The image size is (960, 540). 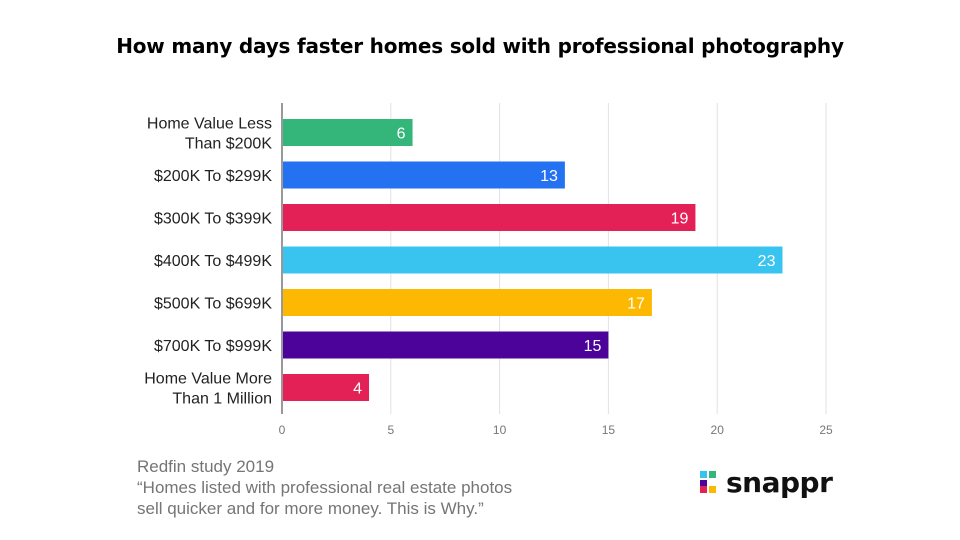 I want to click on snappr-logo-icon, so click(x=709, y=482).